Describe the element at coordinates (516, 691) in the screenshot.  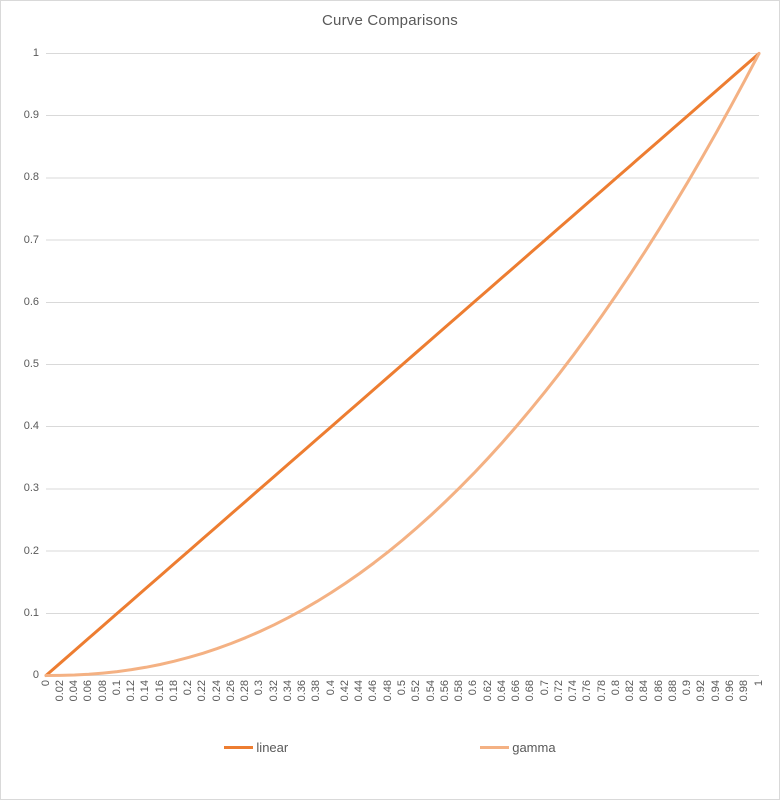
I see `x-axis-tick-label: 0.66` at that location.